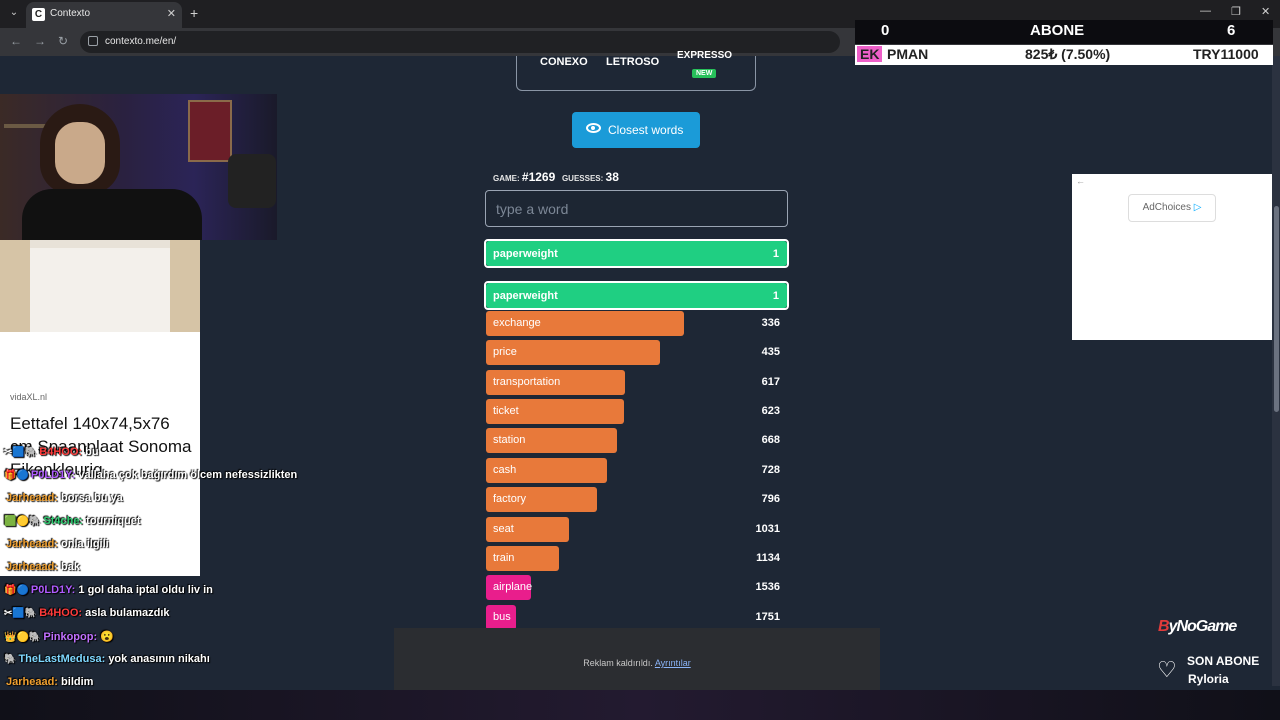 The height and width of the screenshot is (720, 1280). What do you see at coordinates (517, 323) in the screenshot?
I see `guess-word: exchange` at bounding box center [517, 323].